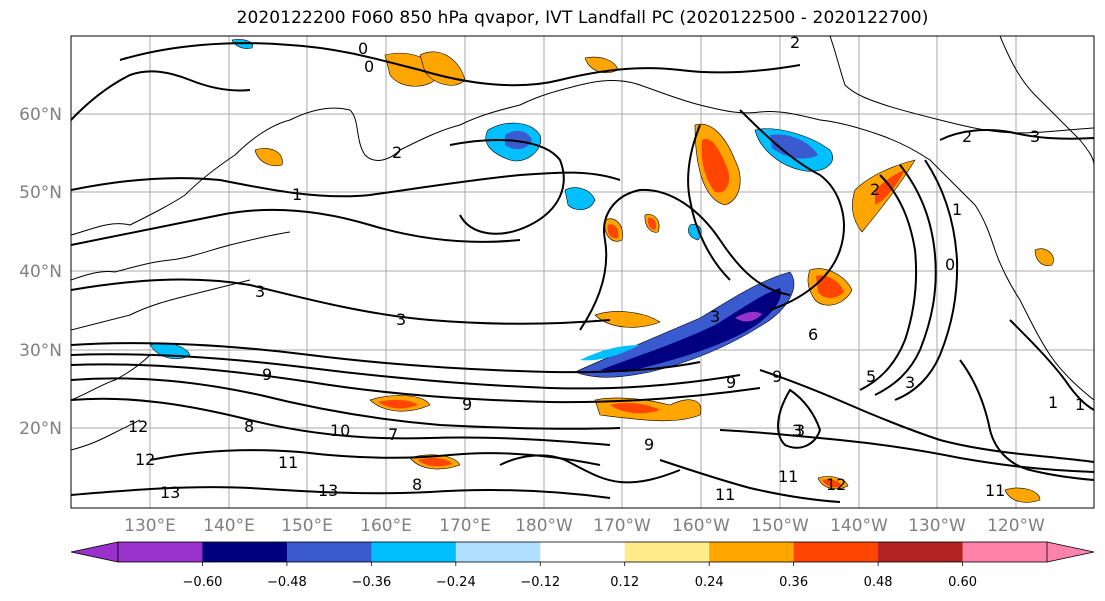 The image size is (1105, 601). I want to click on colorbar-tick-label: −0.24, so click(456, 582).